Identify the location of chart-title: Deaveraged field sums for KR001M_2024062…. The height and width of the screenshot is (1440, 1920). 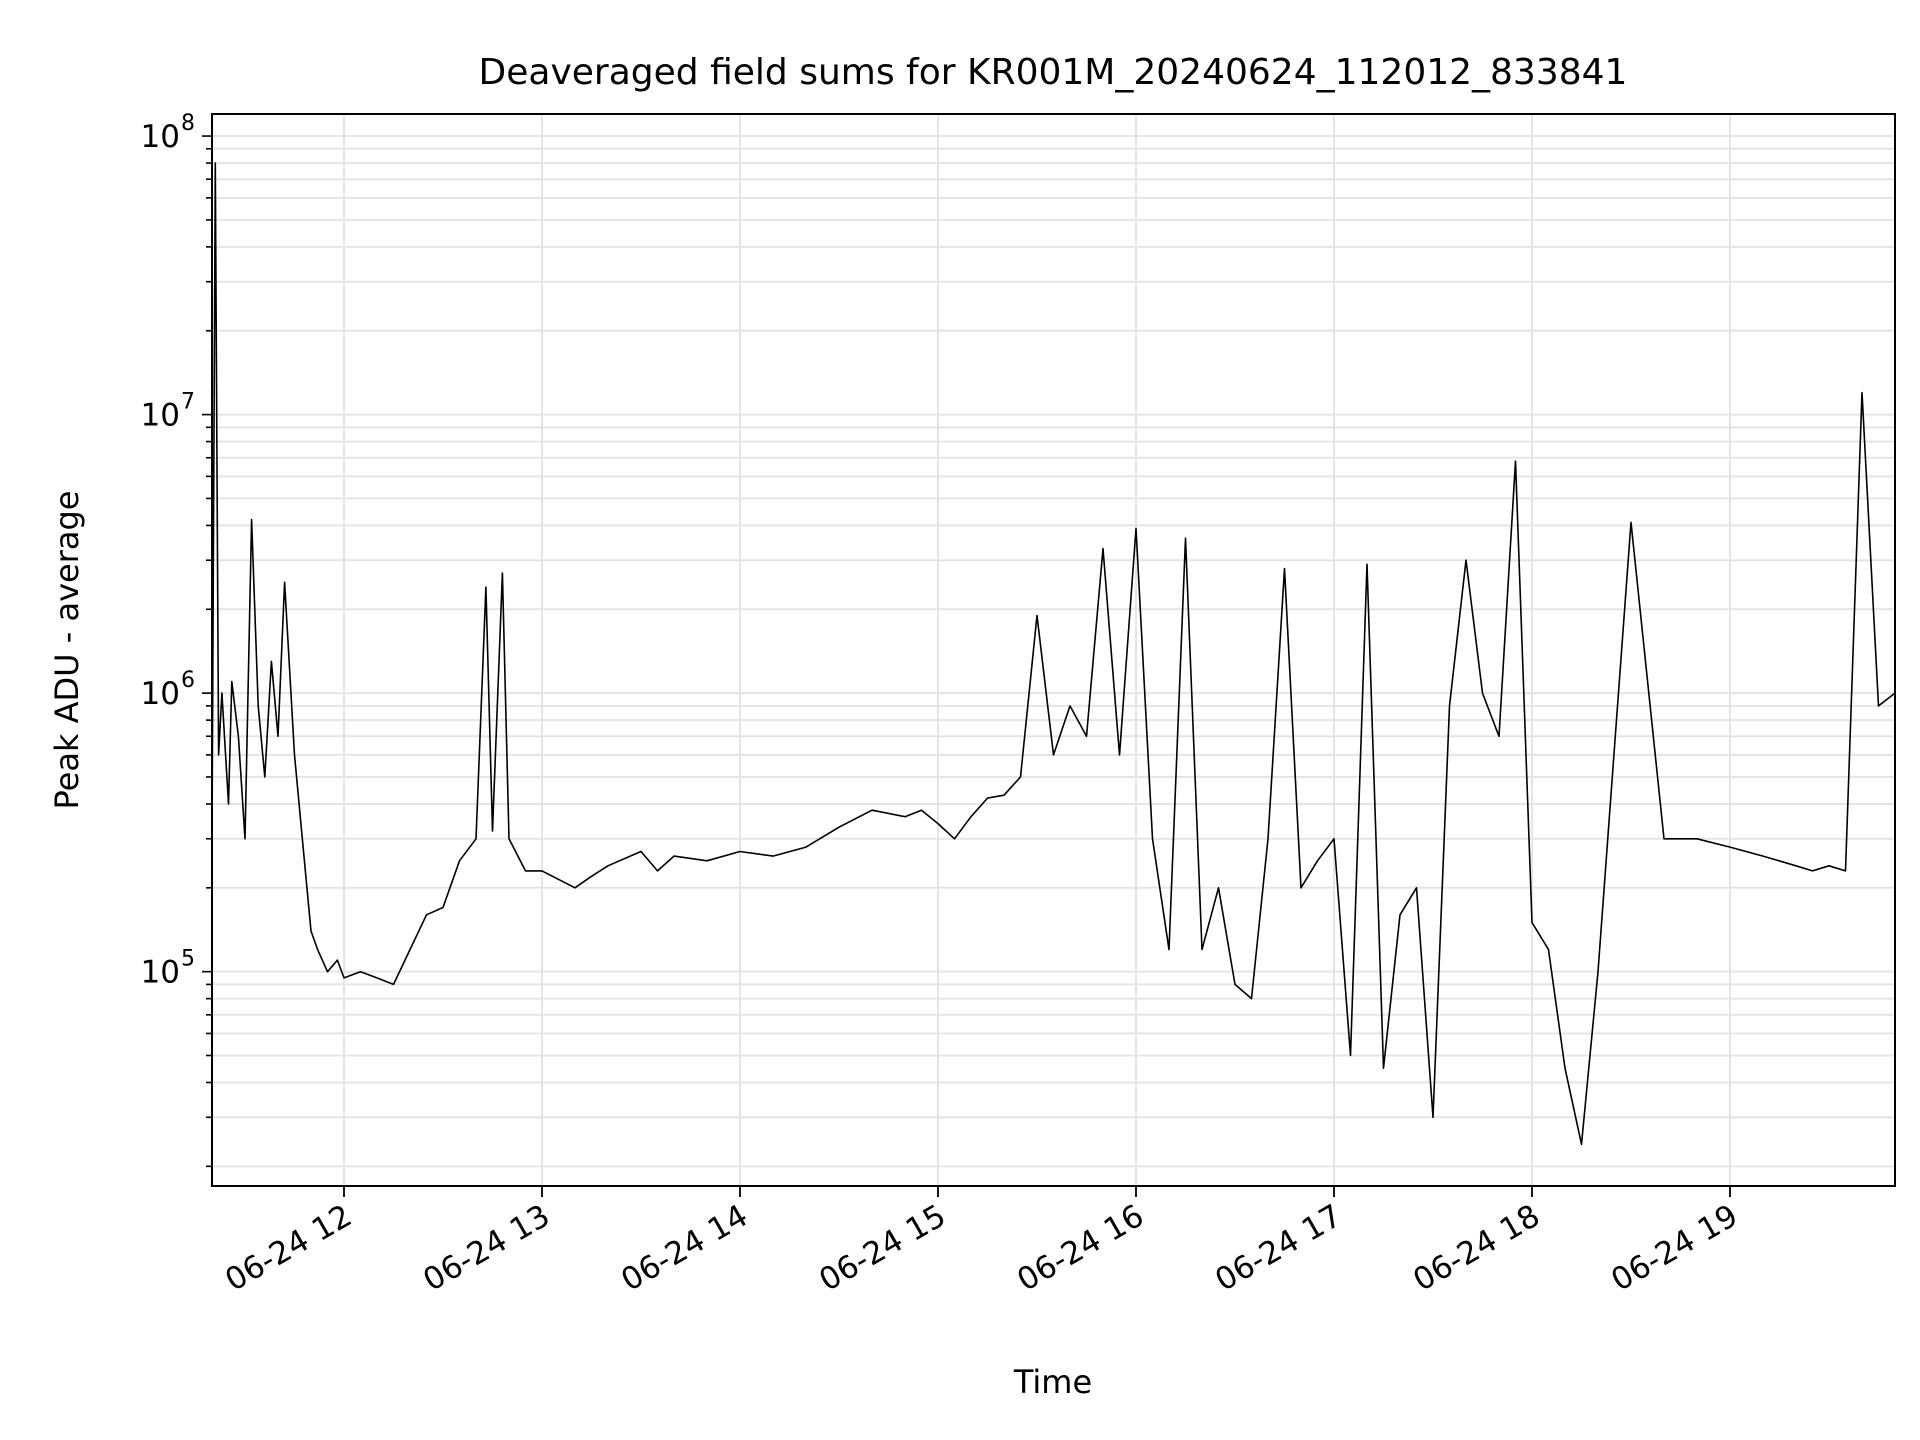
(1053, 72).